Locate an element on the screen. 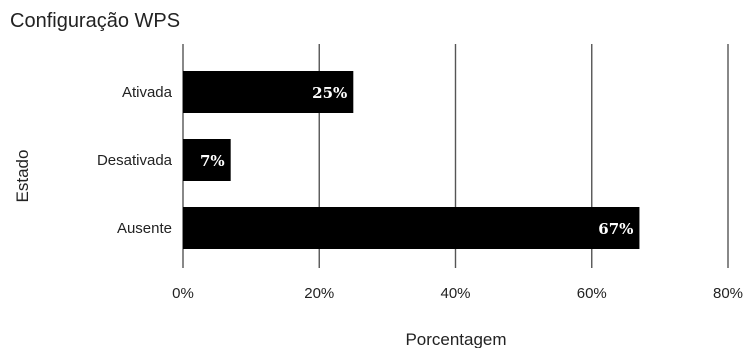 This screenshot has width=751, height=348. category-label: Ausente is located at coordinates (144, 228).